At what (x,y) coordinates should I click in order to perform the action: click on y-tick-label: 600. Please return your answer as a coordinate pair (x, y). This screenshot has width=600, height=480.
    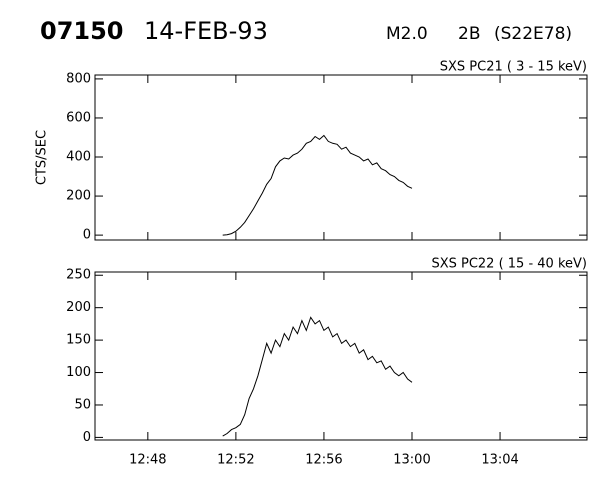
    Looking at the image, I should click on (78, 117).